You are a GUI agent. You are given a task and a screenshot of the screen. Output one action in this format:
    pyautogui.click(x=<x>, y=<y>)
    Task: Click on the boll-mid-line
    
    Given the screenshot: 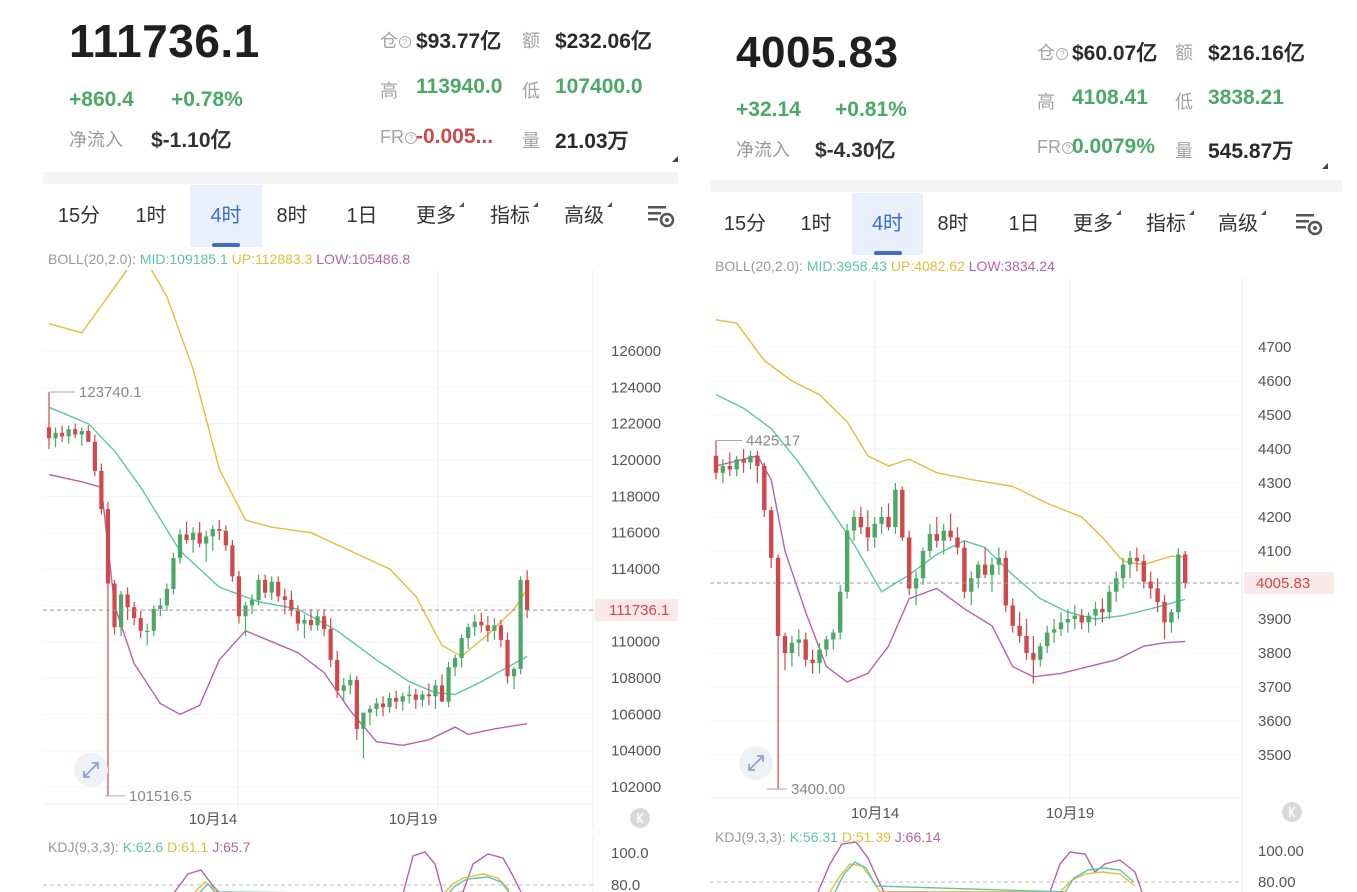 What is the action you would take?
    pyautogui.click(x=288, y=551)
    